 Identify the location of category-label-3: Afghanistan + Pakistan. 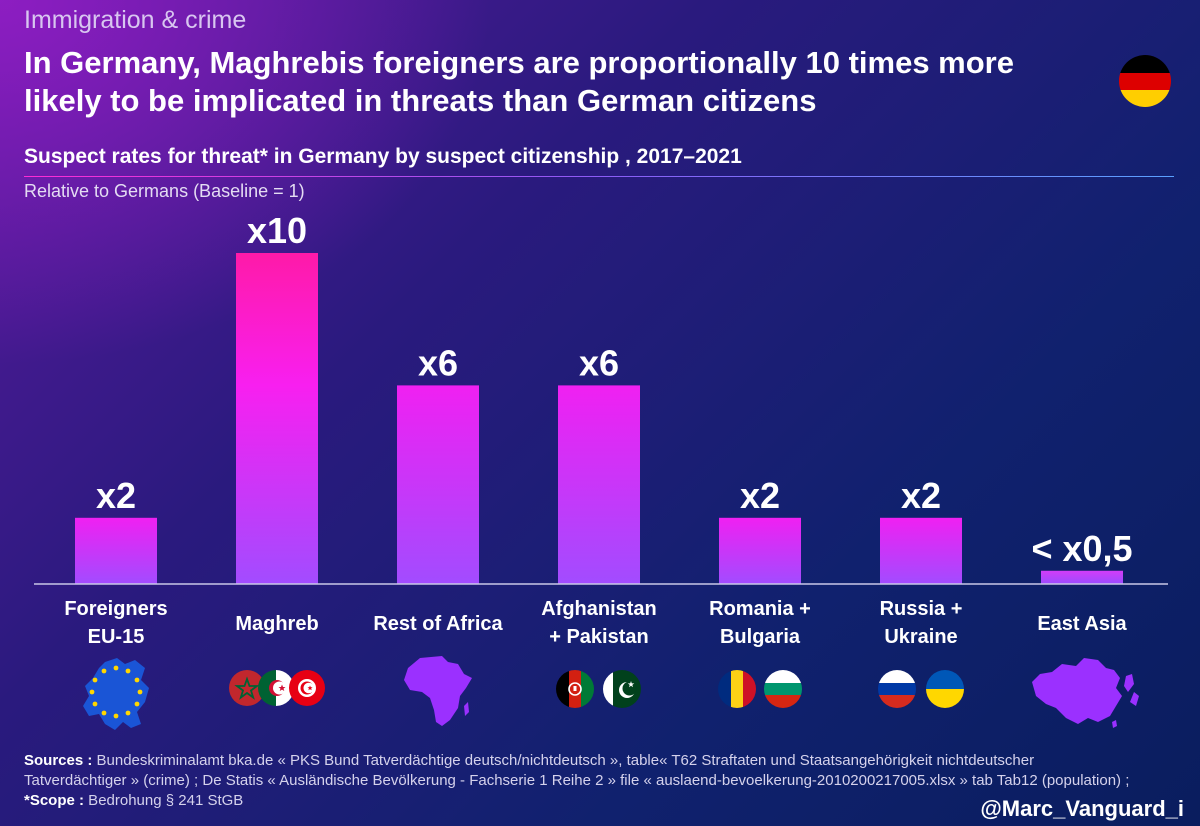
(599, 623).